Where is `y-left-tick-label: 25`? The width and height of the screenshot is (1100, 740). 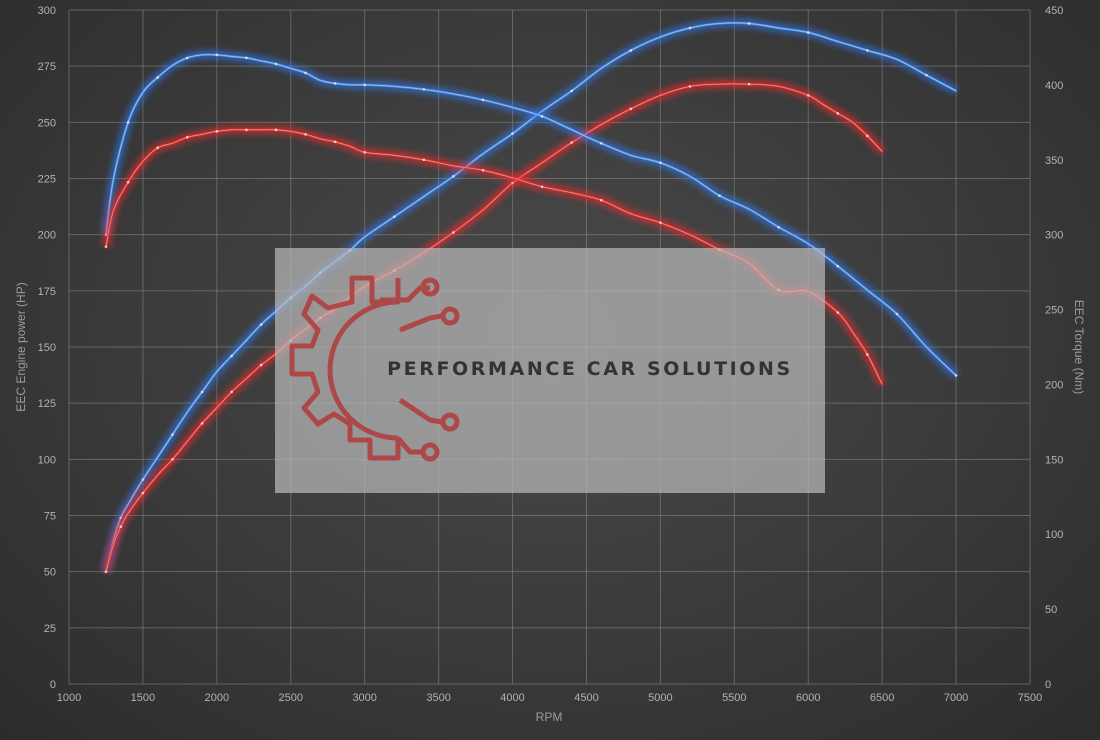
y-left-tick-label: 25 is located at coordinates (50, 629).